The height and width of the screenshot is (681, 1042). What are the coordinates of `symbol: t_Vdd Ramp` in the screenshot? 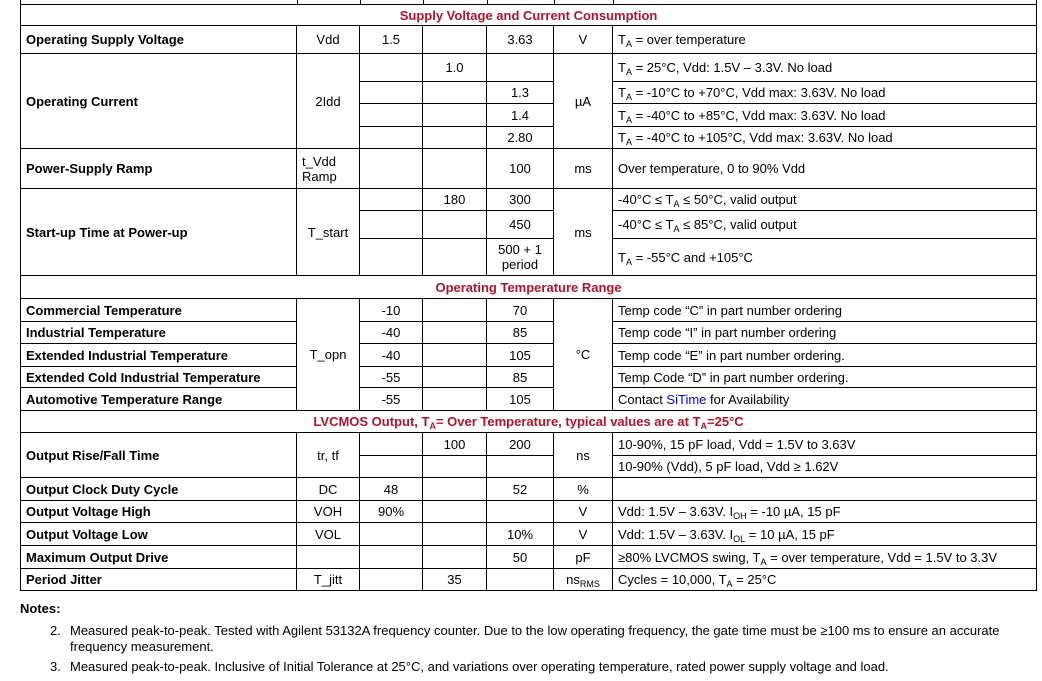 It's located at (328, 168).